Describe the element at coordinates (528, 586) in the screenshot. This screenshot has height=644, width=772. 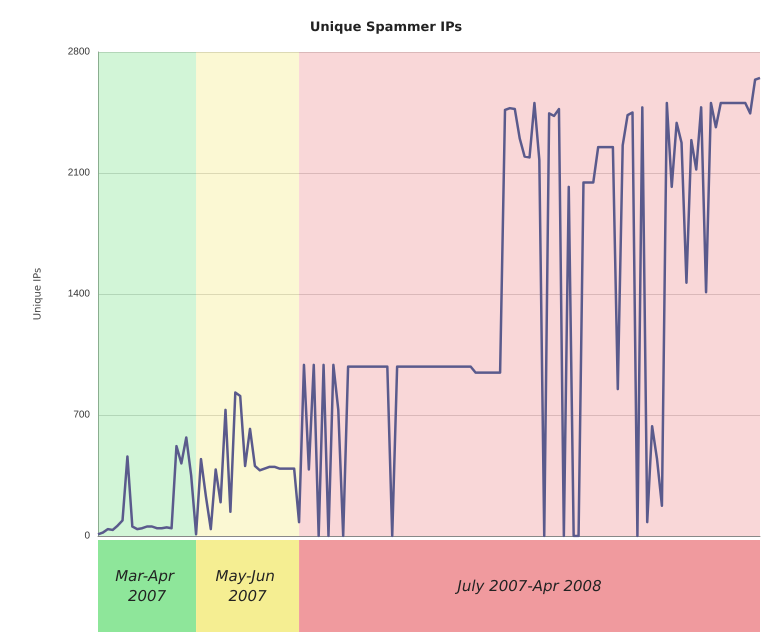
I see `text: July 2007-Apr 2008` at that location.